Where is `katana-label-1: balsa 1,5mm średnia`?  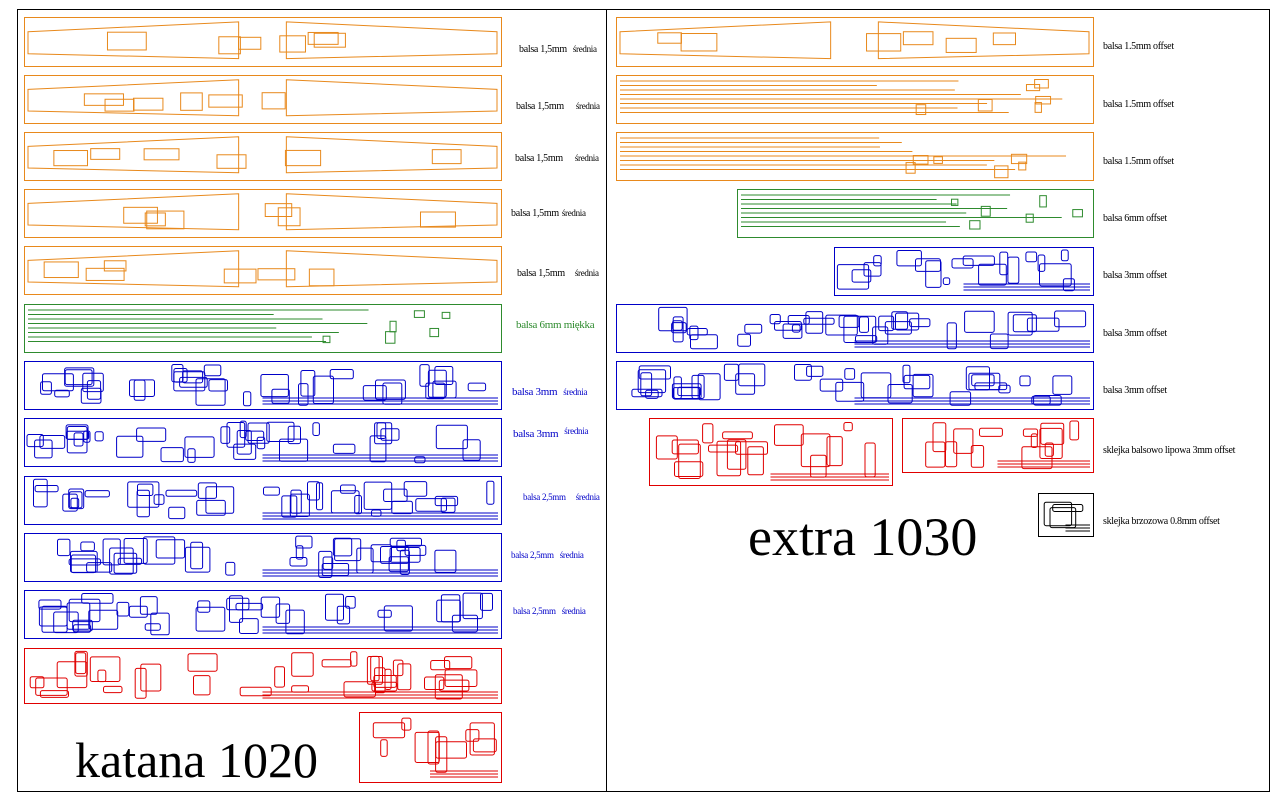
katana-label-1: balsa 1,5mm średnia is located at coordinates (558, 49).